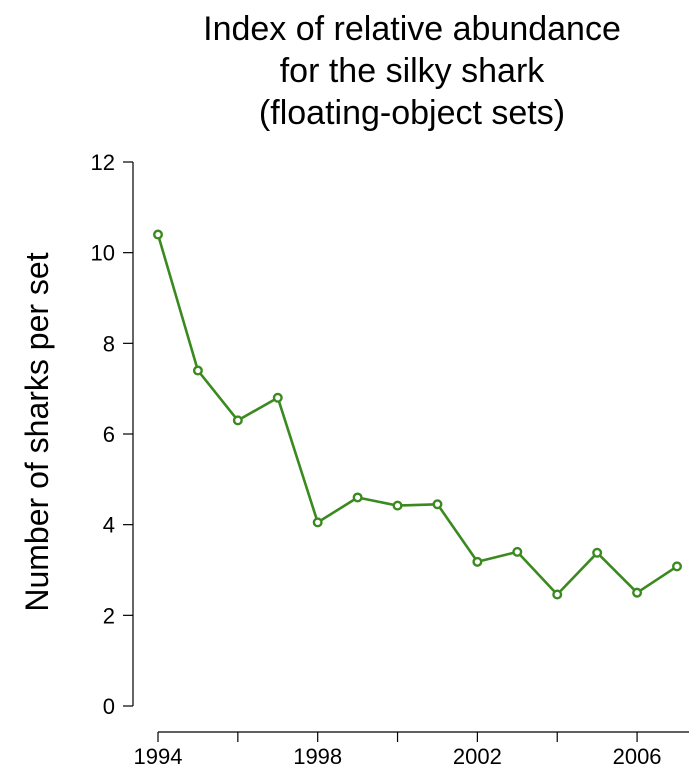 The image size is (694, 775). I want to click on x-tick-label: 2006, so click(637, 756).